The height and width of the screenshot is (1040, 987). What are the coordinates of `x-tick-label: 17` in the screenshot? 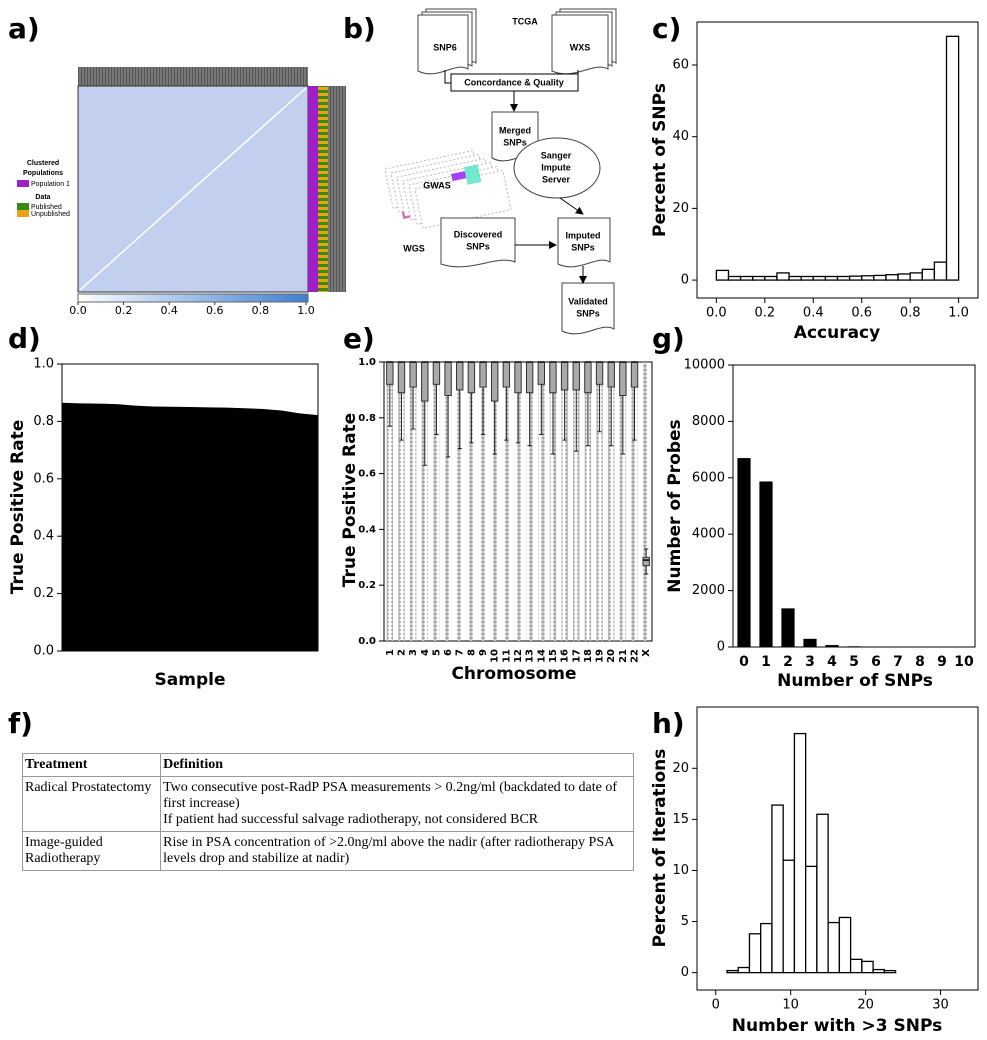 It's located at (576, 656).